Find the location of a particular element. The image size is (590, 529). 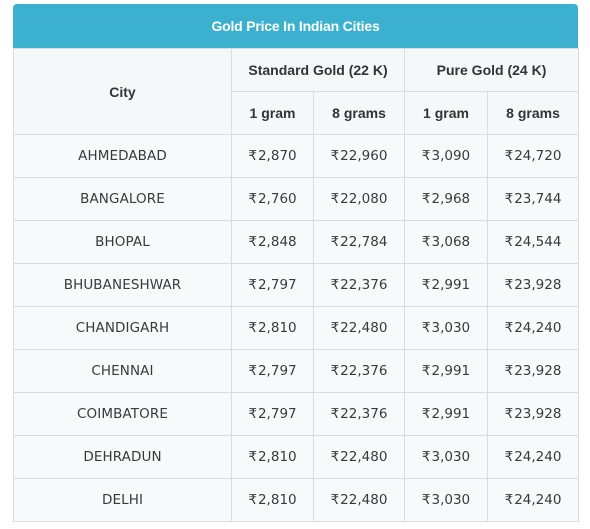

header-pure-8-grams: 8 grams is located at coordinates (533, 113).